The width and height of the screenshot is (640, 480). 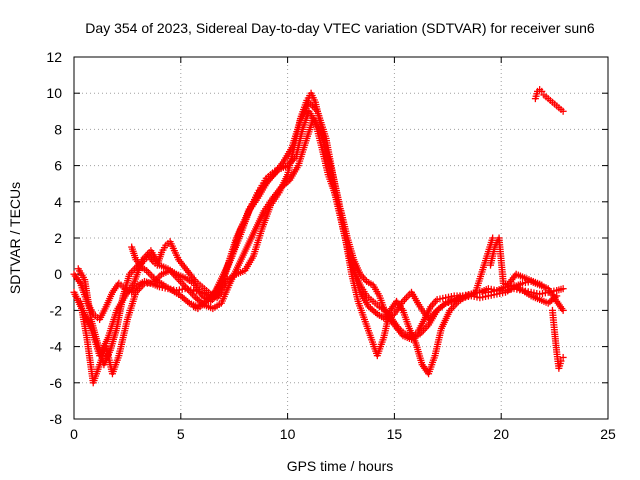 I want to click on y-tick-label: 4, so click(x=58, y=202).